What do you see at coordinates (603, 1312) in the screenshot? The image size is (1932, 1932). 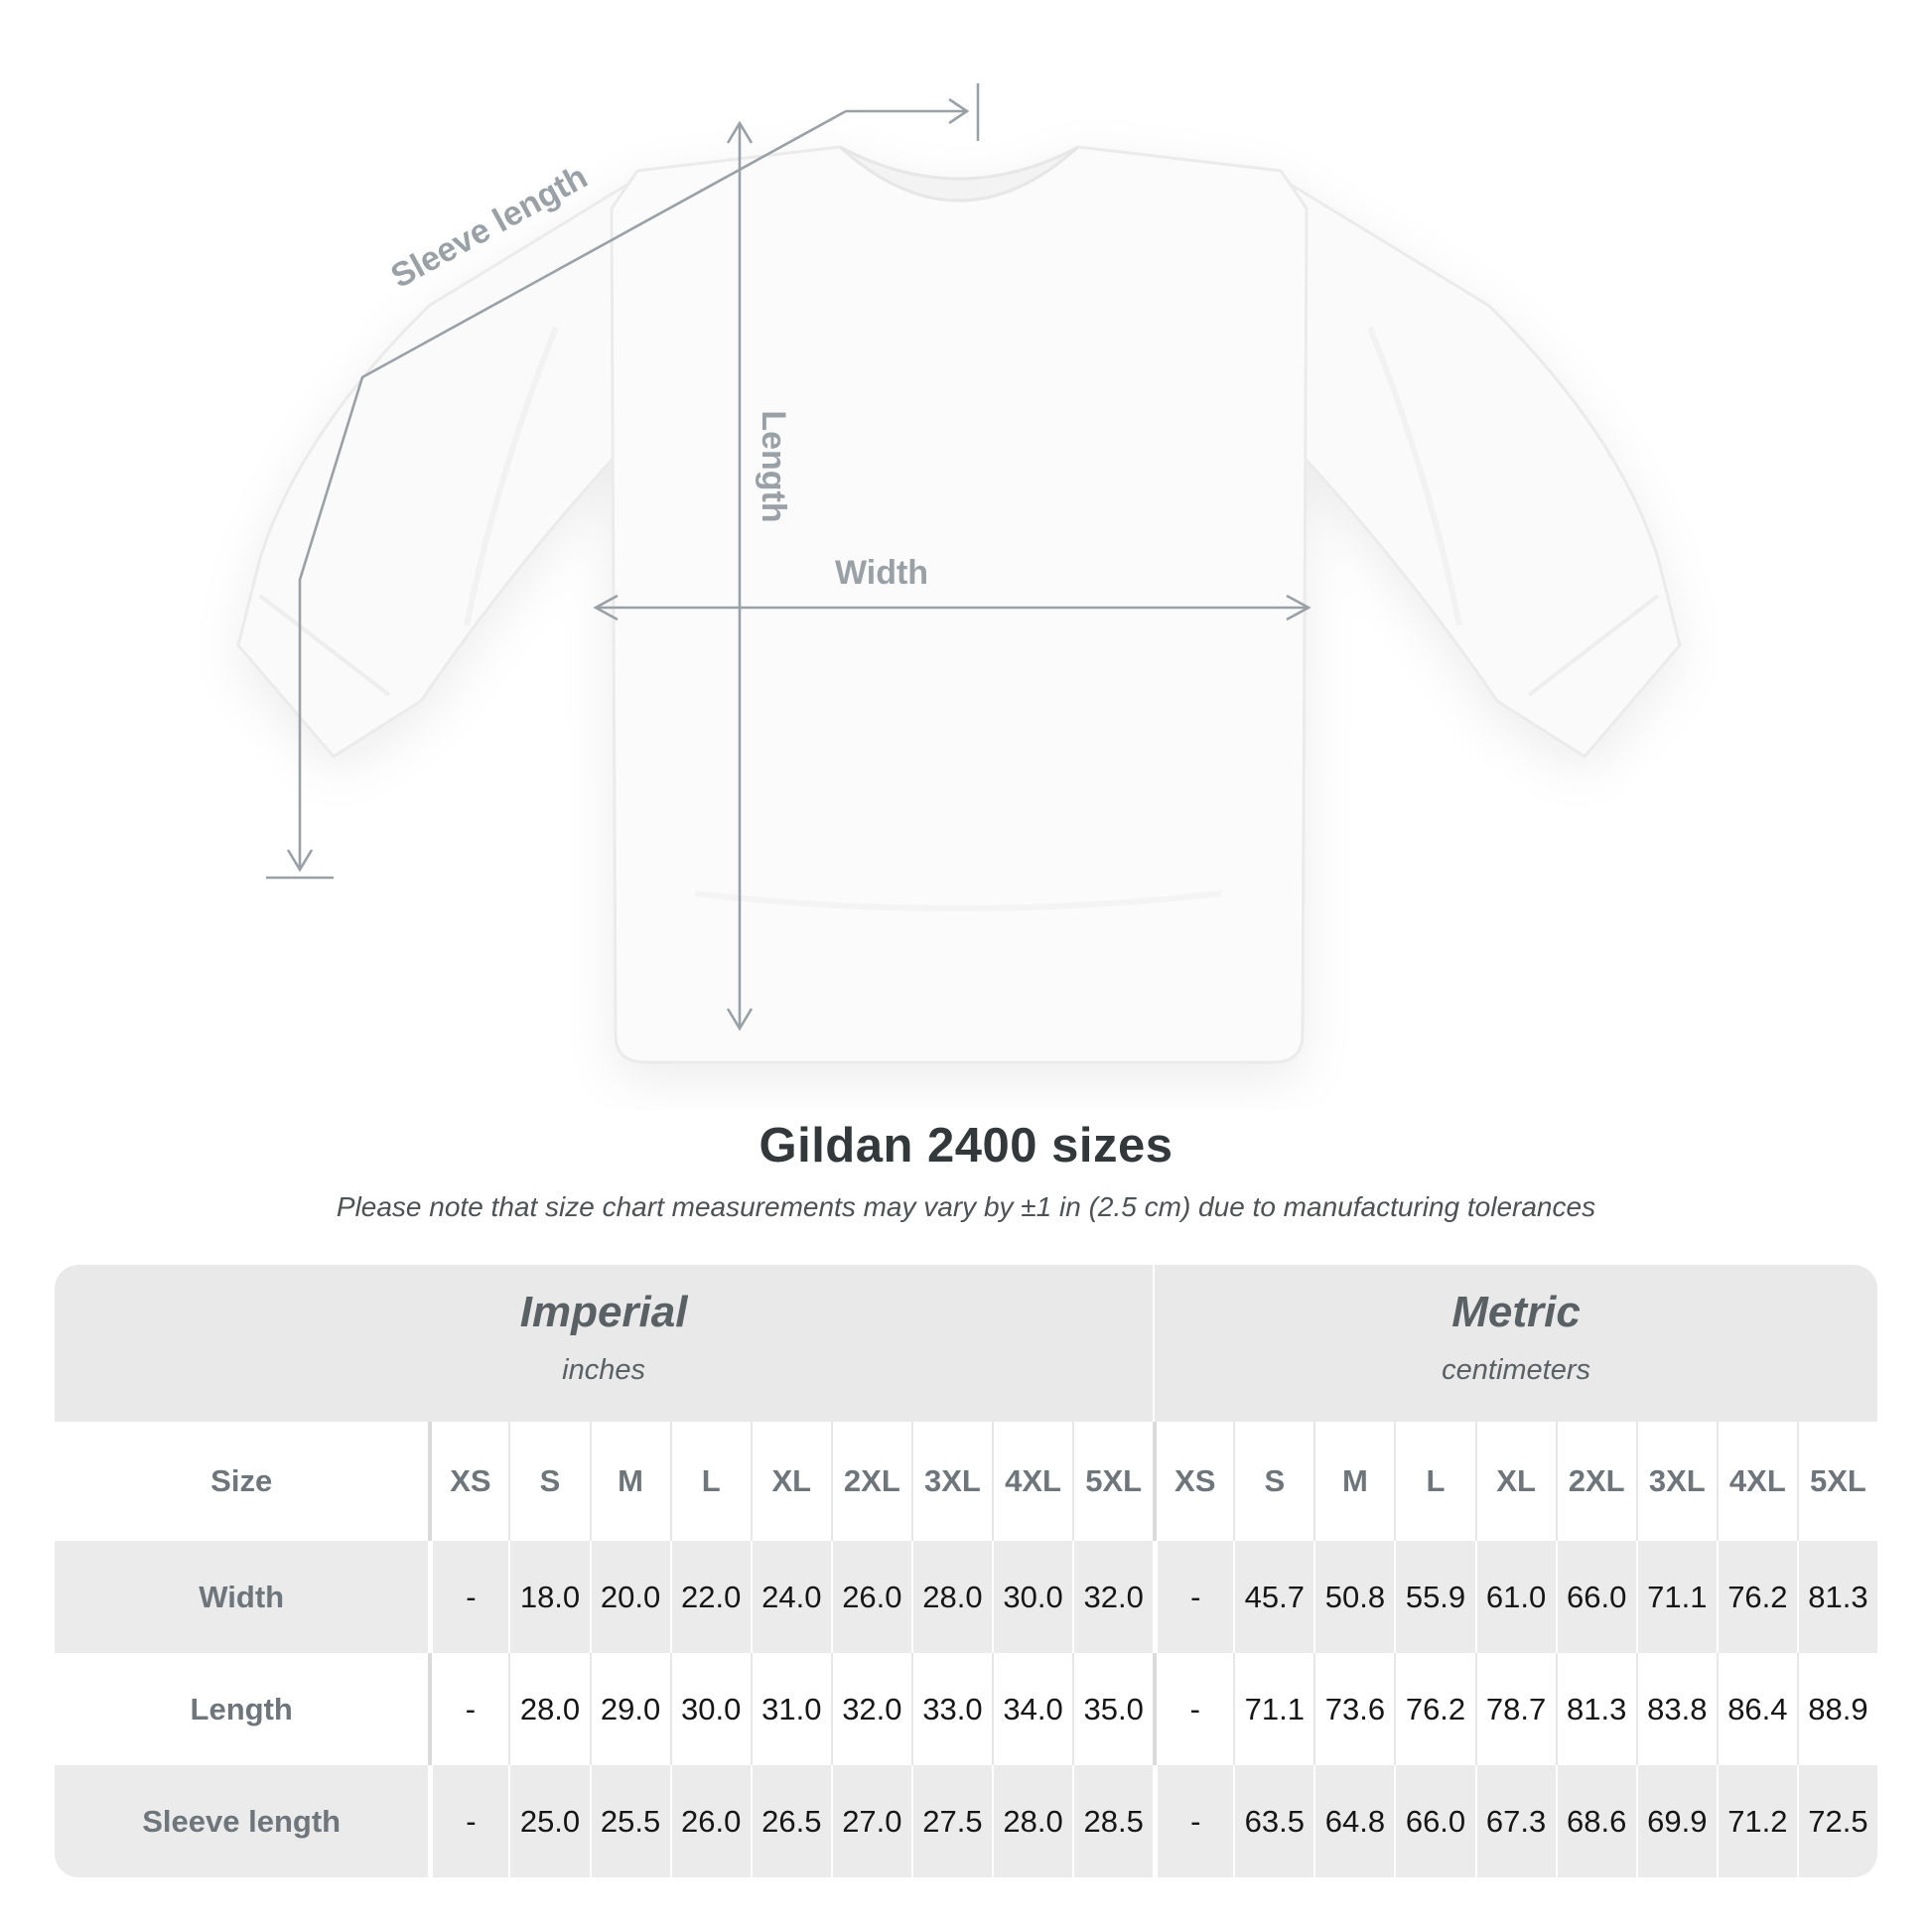 I see `imperial-label: Imperial` at bounding box center [603, 1312].